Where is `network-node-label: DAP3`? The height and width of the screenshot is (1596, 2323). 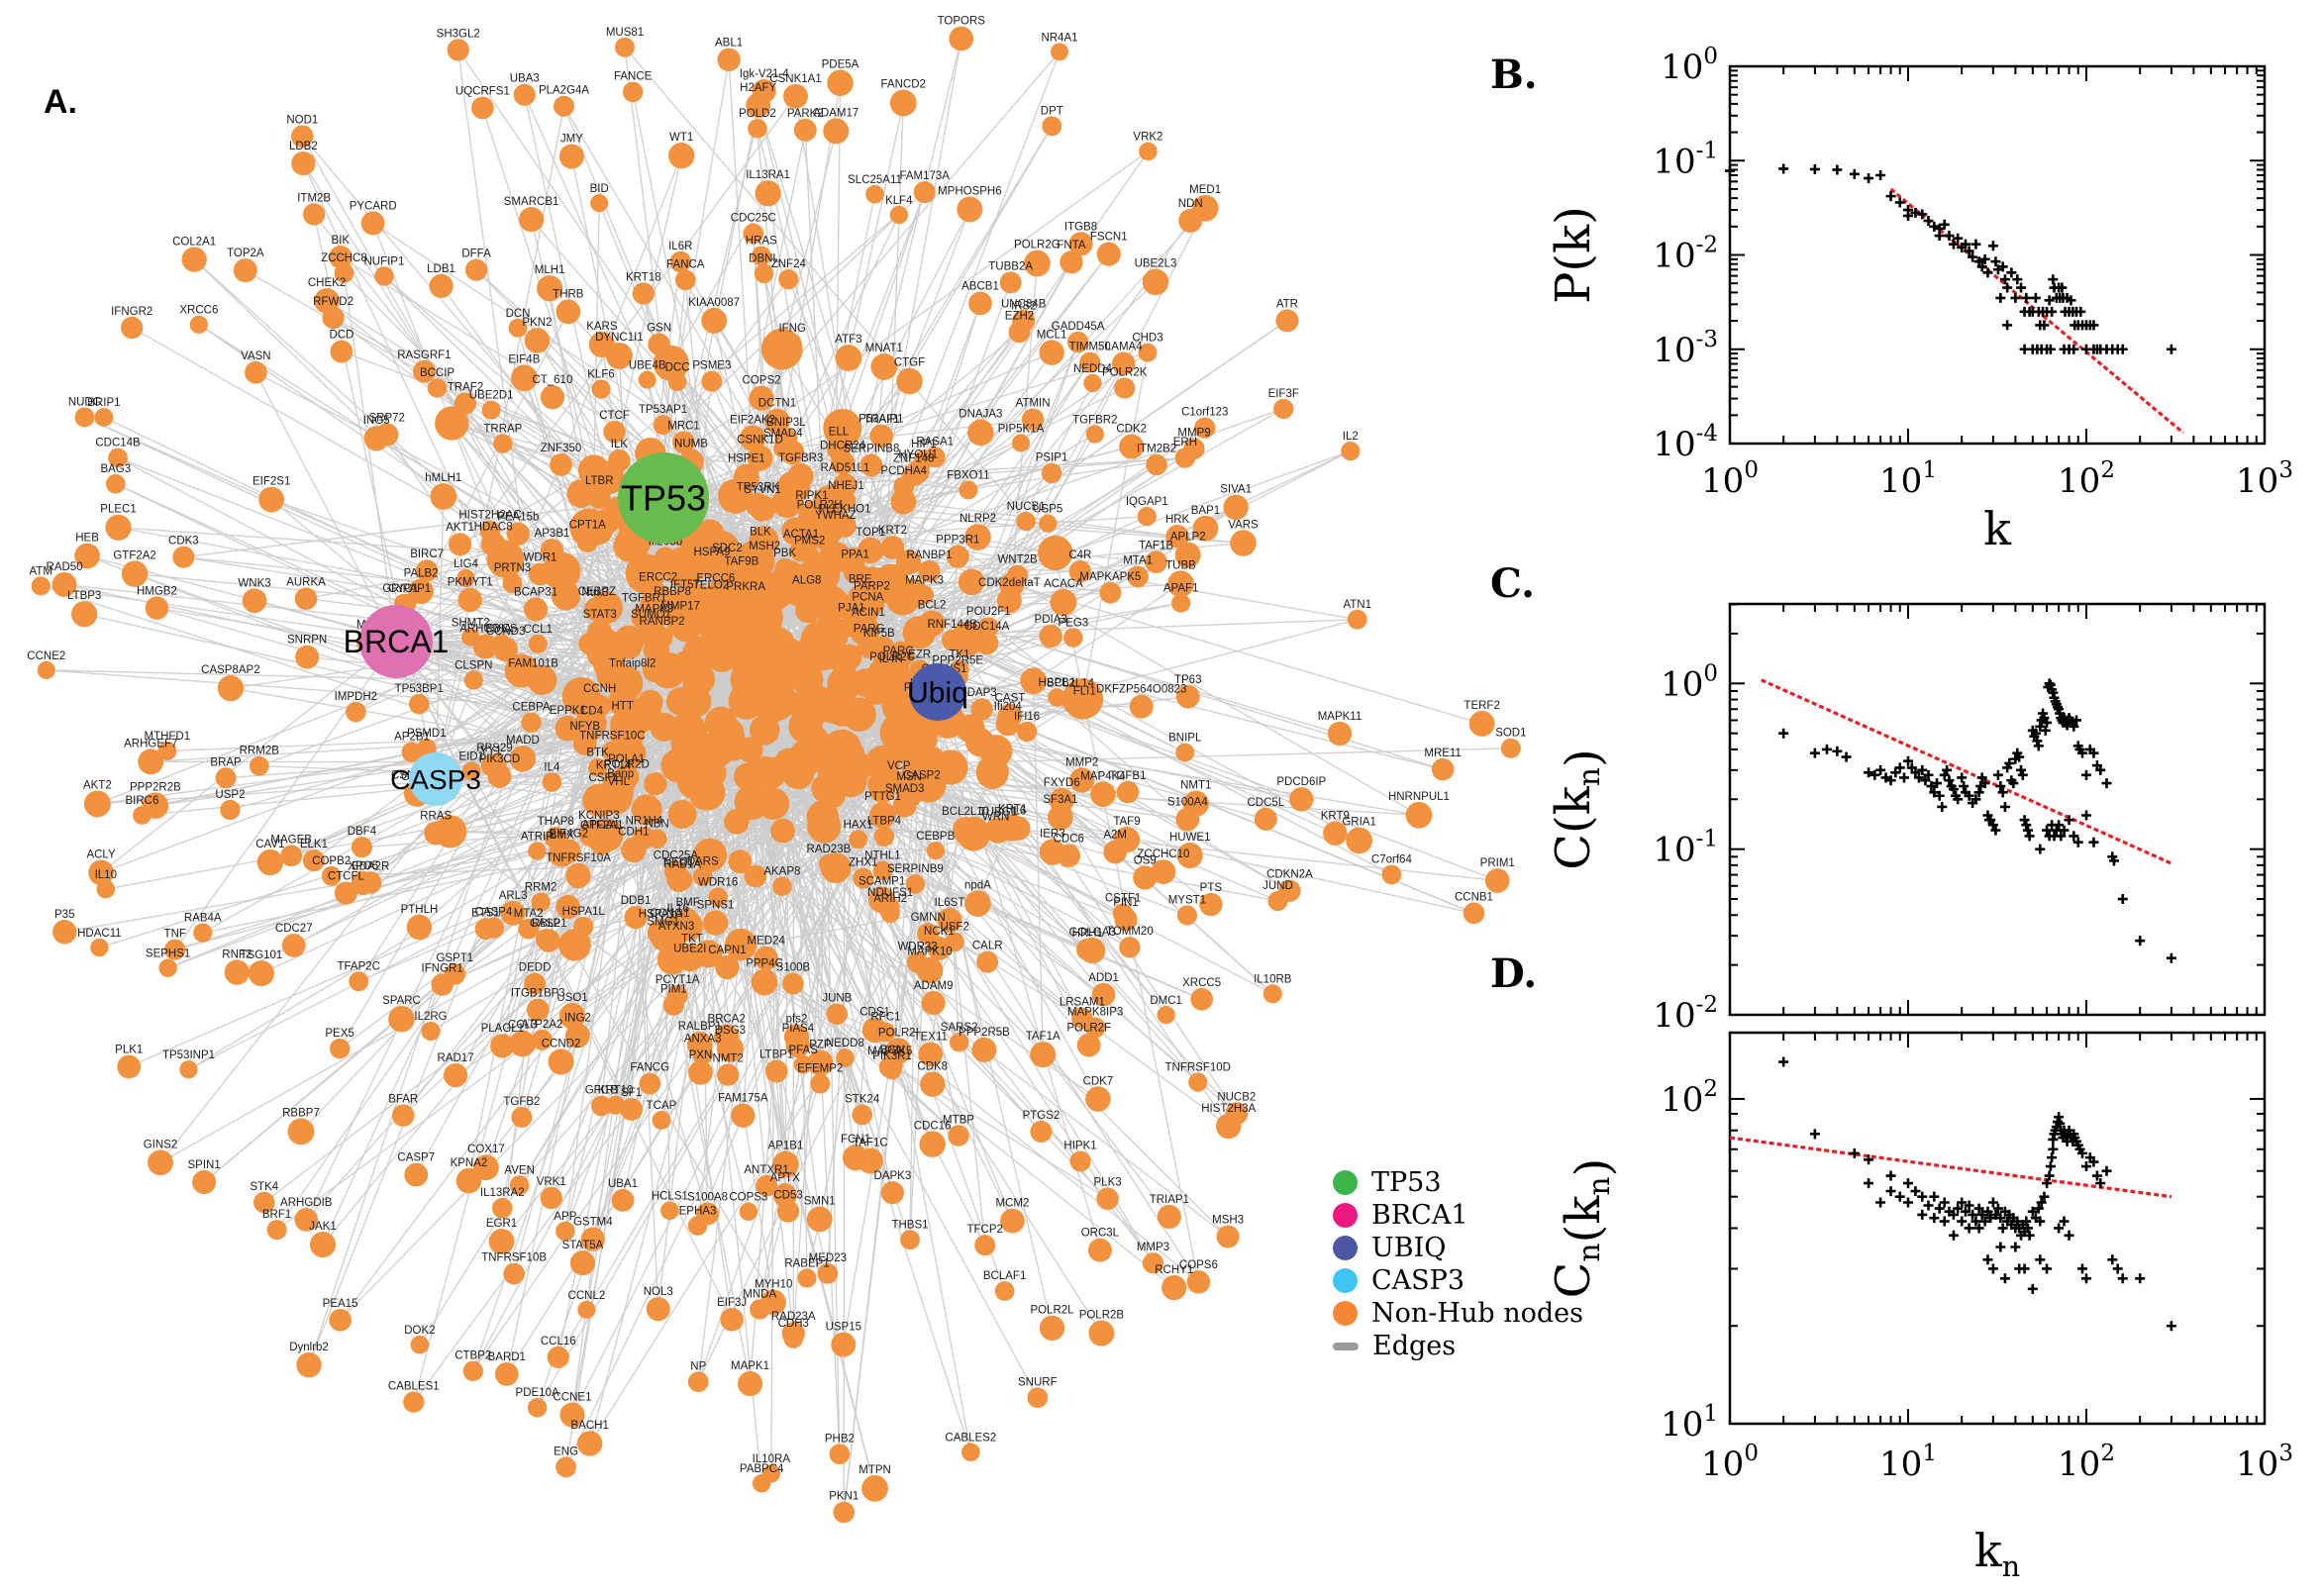
network-node-label: DAP3 is located at coordinates (982, 693).